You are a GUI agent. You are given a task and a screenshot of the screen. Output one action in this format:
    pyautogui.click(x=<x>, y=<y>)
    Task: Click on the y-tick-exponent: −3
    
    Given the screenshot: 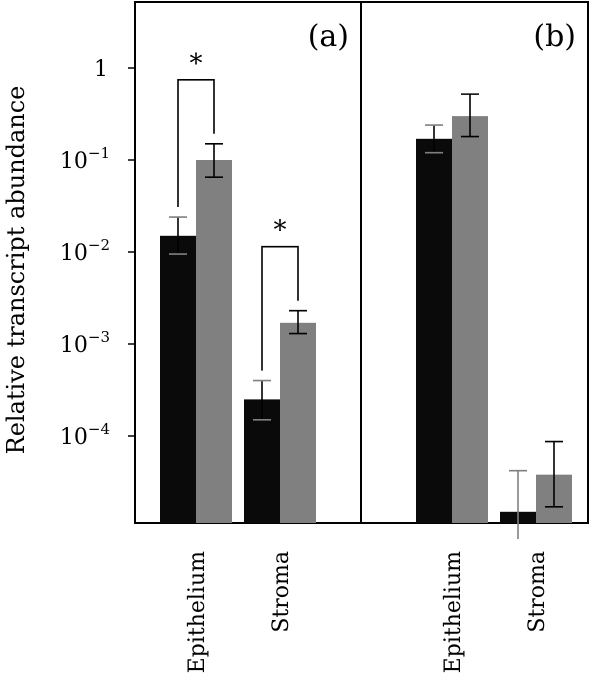 What is the action you would take?
    pyautogui.click(x=99, y=337)
    